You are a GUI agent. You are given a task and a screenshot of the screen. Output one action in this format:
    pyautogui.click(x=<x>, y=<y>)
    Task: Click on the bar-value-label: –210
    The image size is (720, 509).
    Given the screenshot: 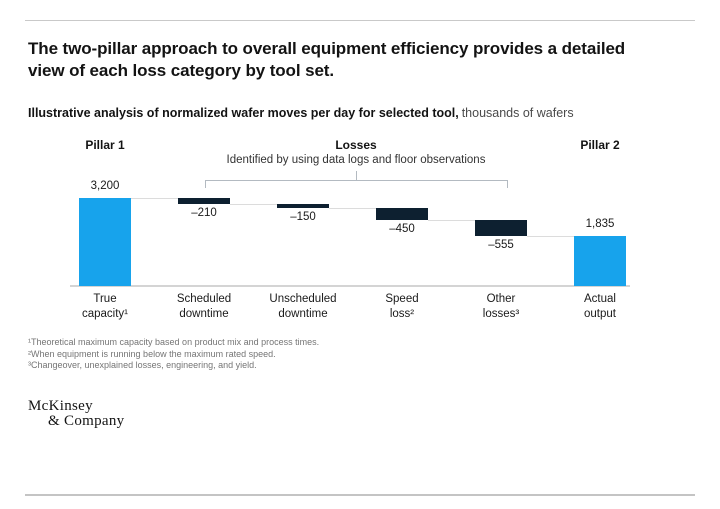 What is the action you would take?
    pyautogui.click(x=204, y=212)
    